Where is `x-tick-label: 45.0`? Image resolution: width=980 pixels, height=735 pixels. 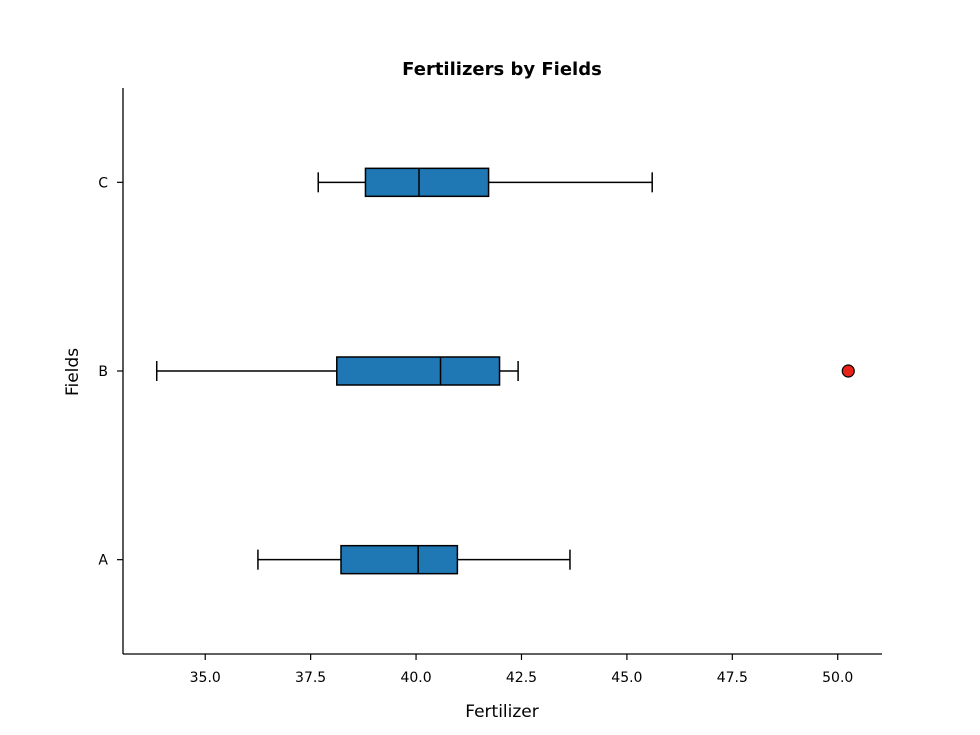 x-tick-label: 45.0 is located at coordinates (626, 678).